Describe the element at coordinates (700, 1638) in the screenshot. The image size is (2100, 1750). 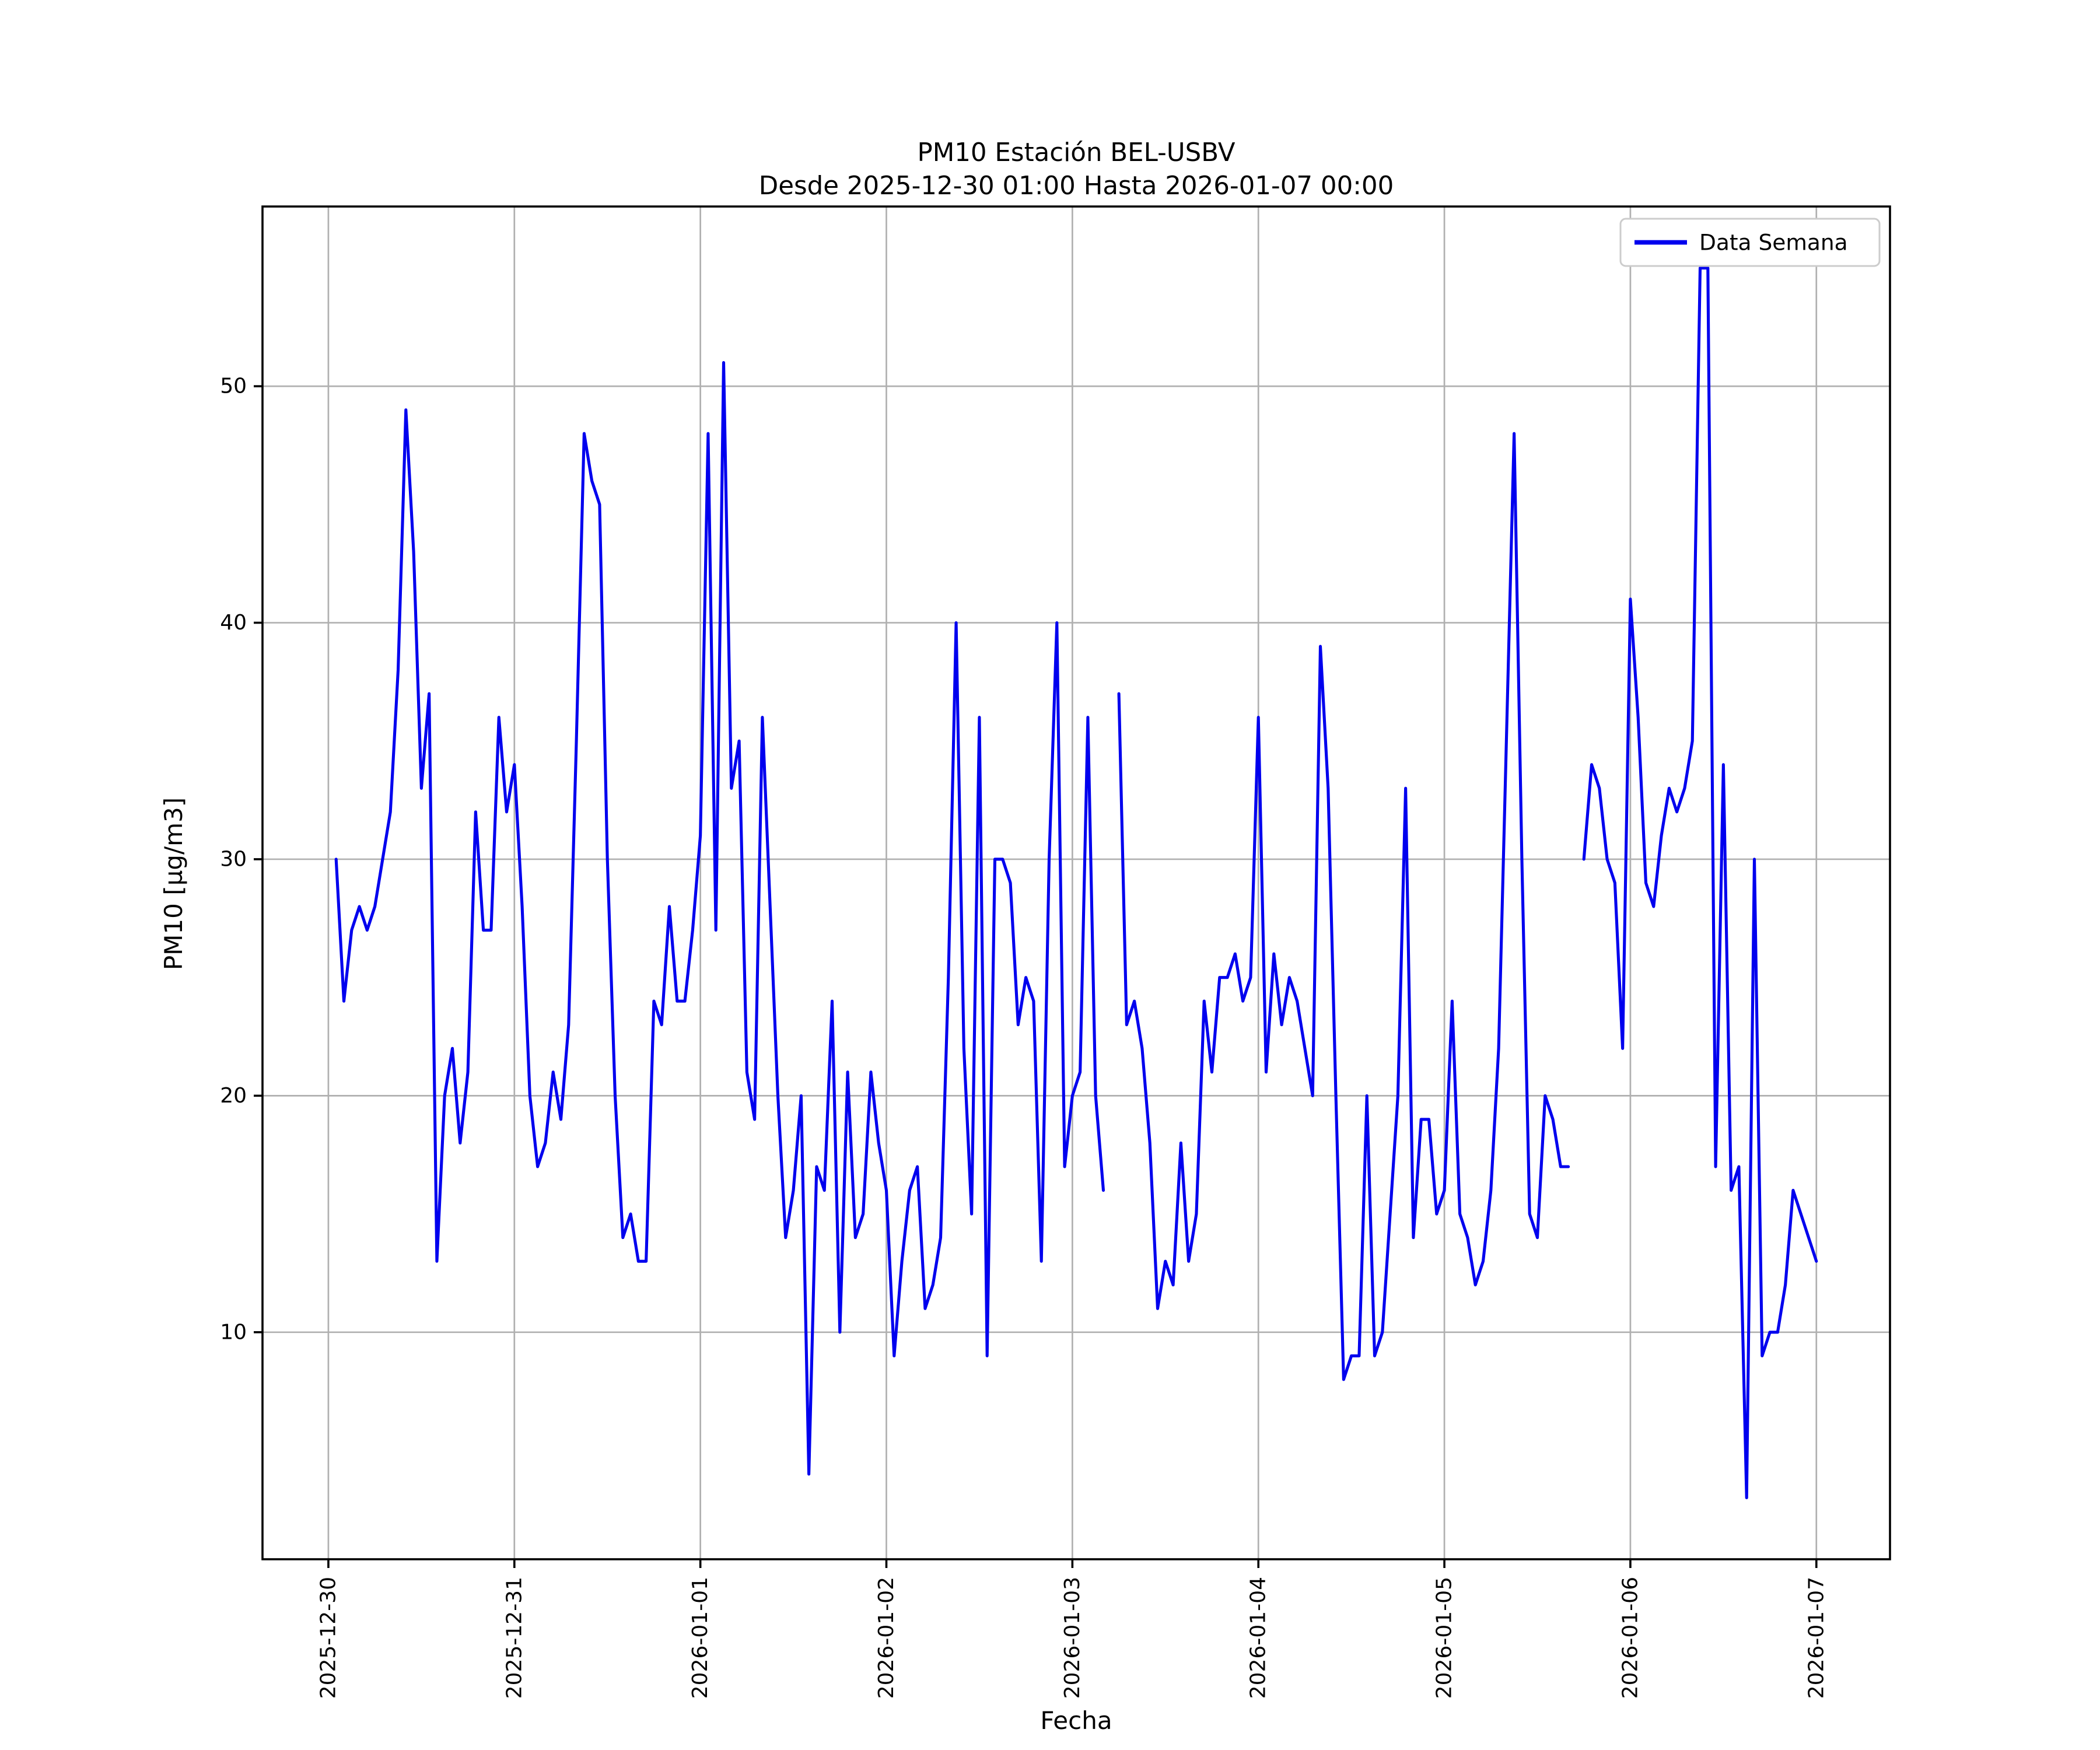
I see `x-tick-label: 2026-01-01` at that location.